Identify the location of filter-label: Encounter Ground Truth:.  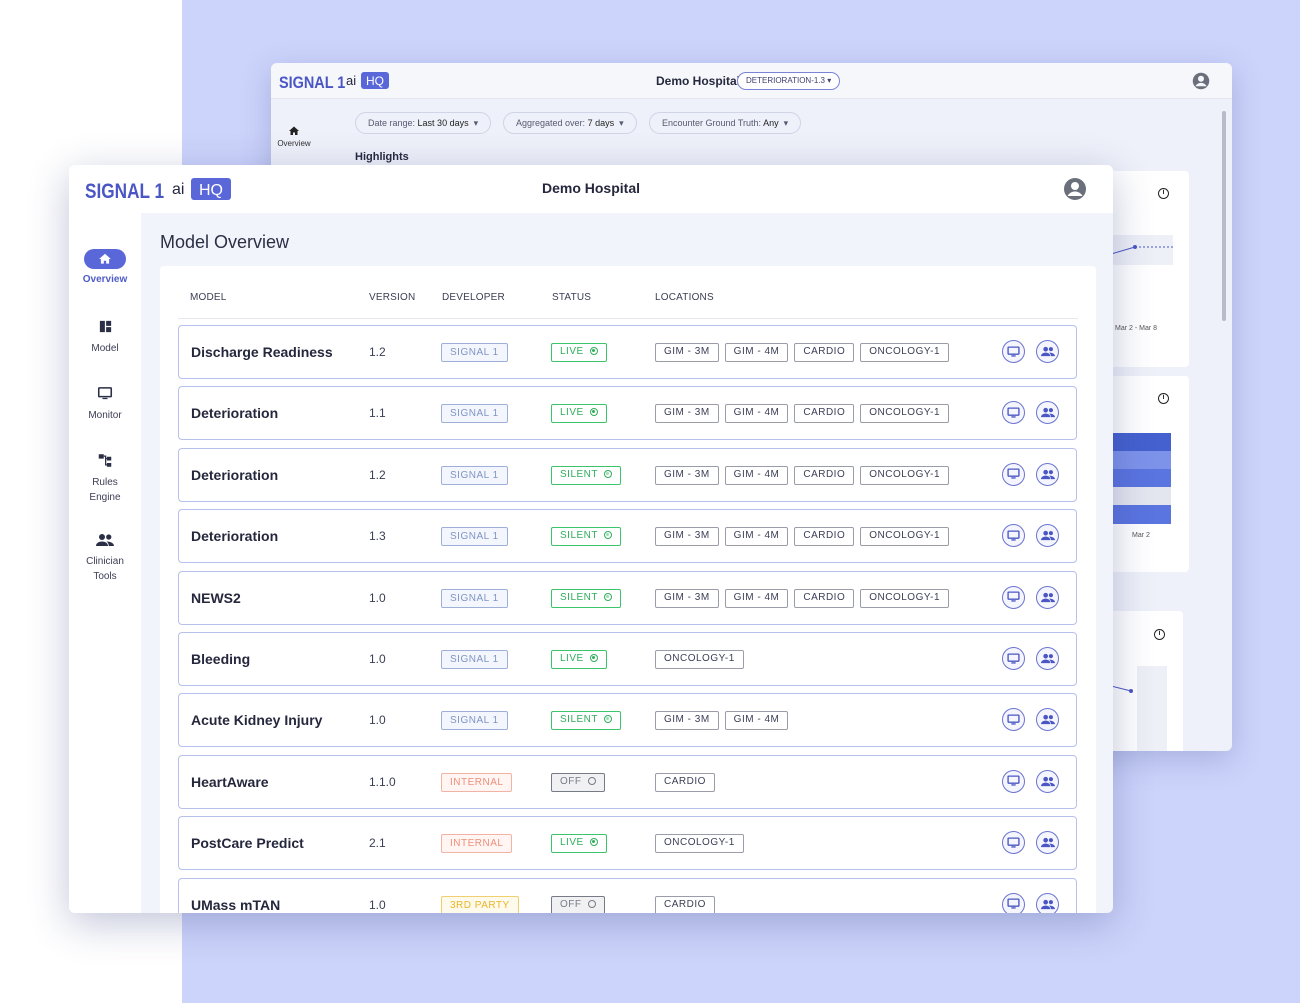
(712, 123).